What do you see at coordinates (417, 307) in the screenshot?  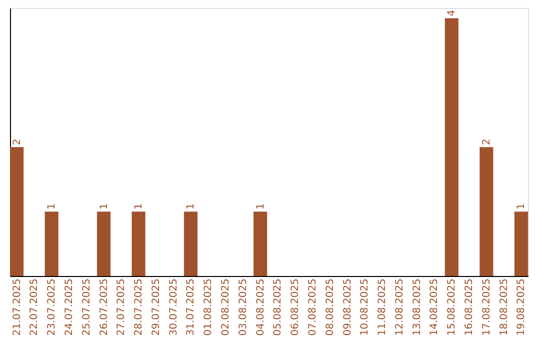 I see `x-tick-label: 13.08.2025` at bounding box center [417, 307].